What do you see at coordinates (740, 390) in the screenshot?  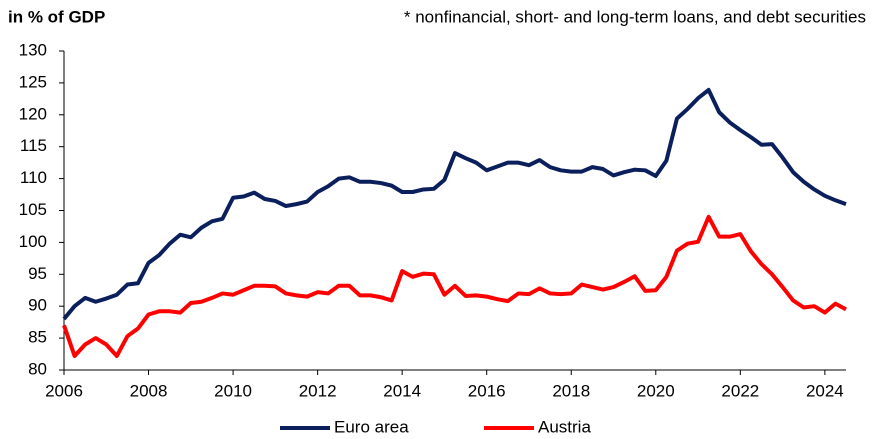 I see `x-tick-label: 2022` at bounding box center [740, 390].